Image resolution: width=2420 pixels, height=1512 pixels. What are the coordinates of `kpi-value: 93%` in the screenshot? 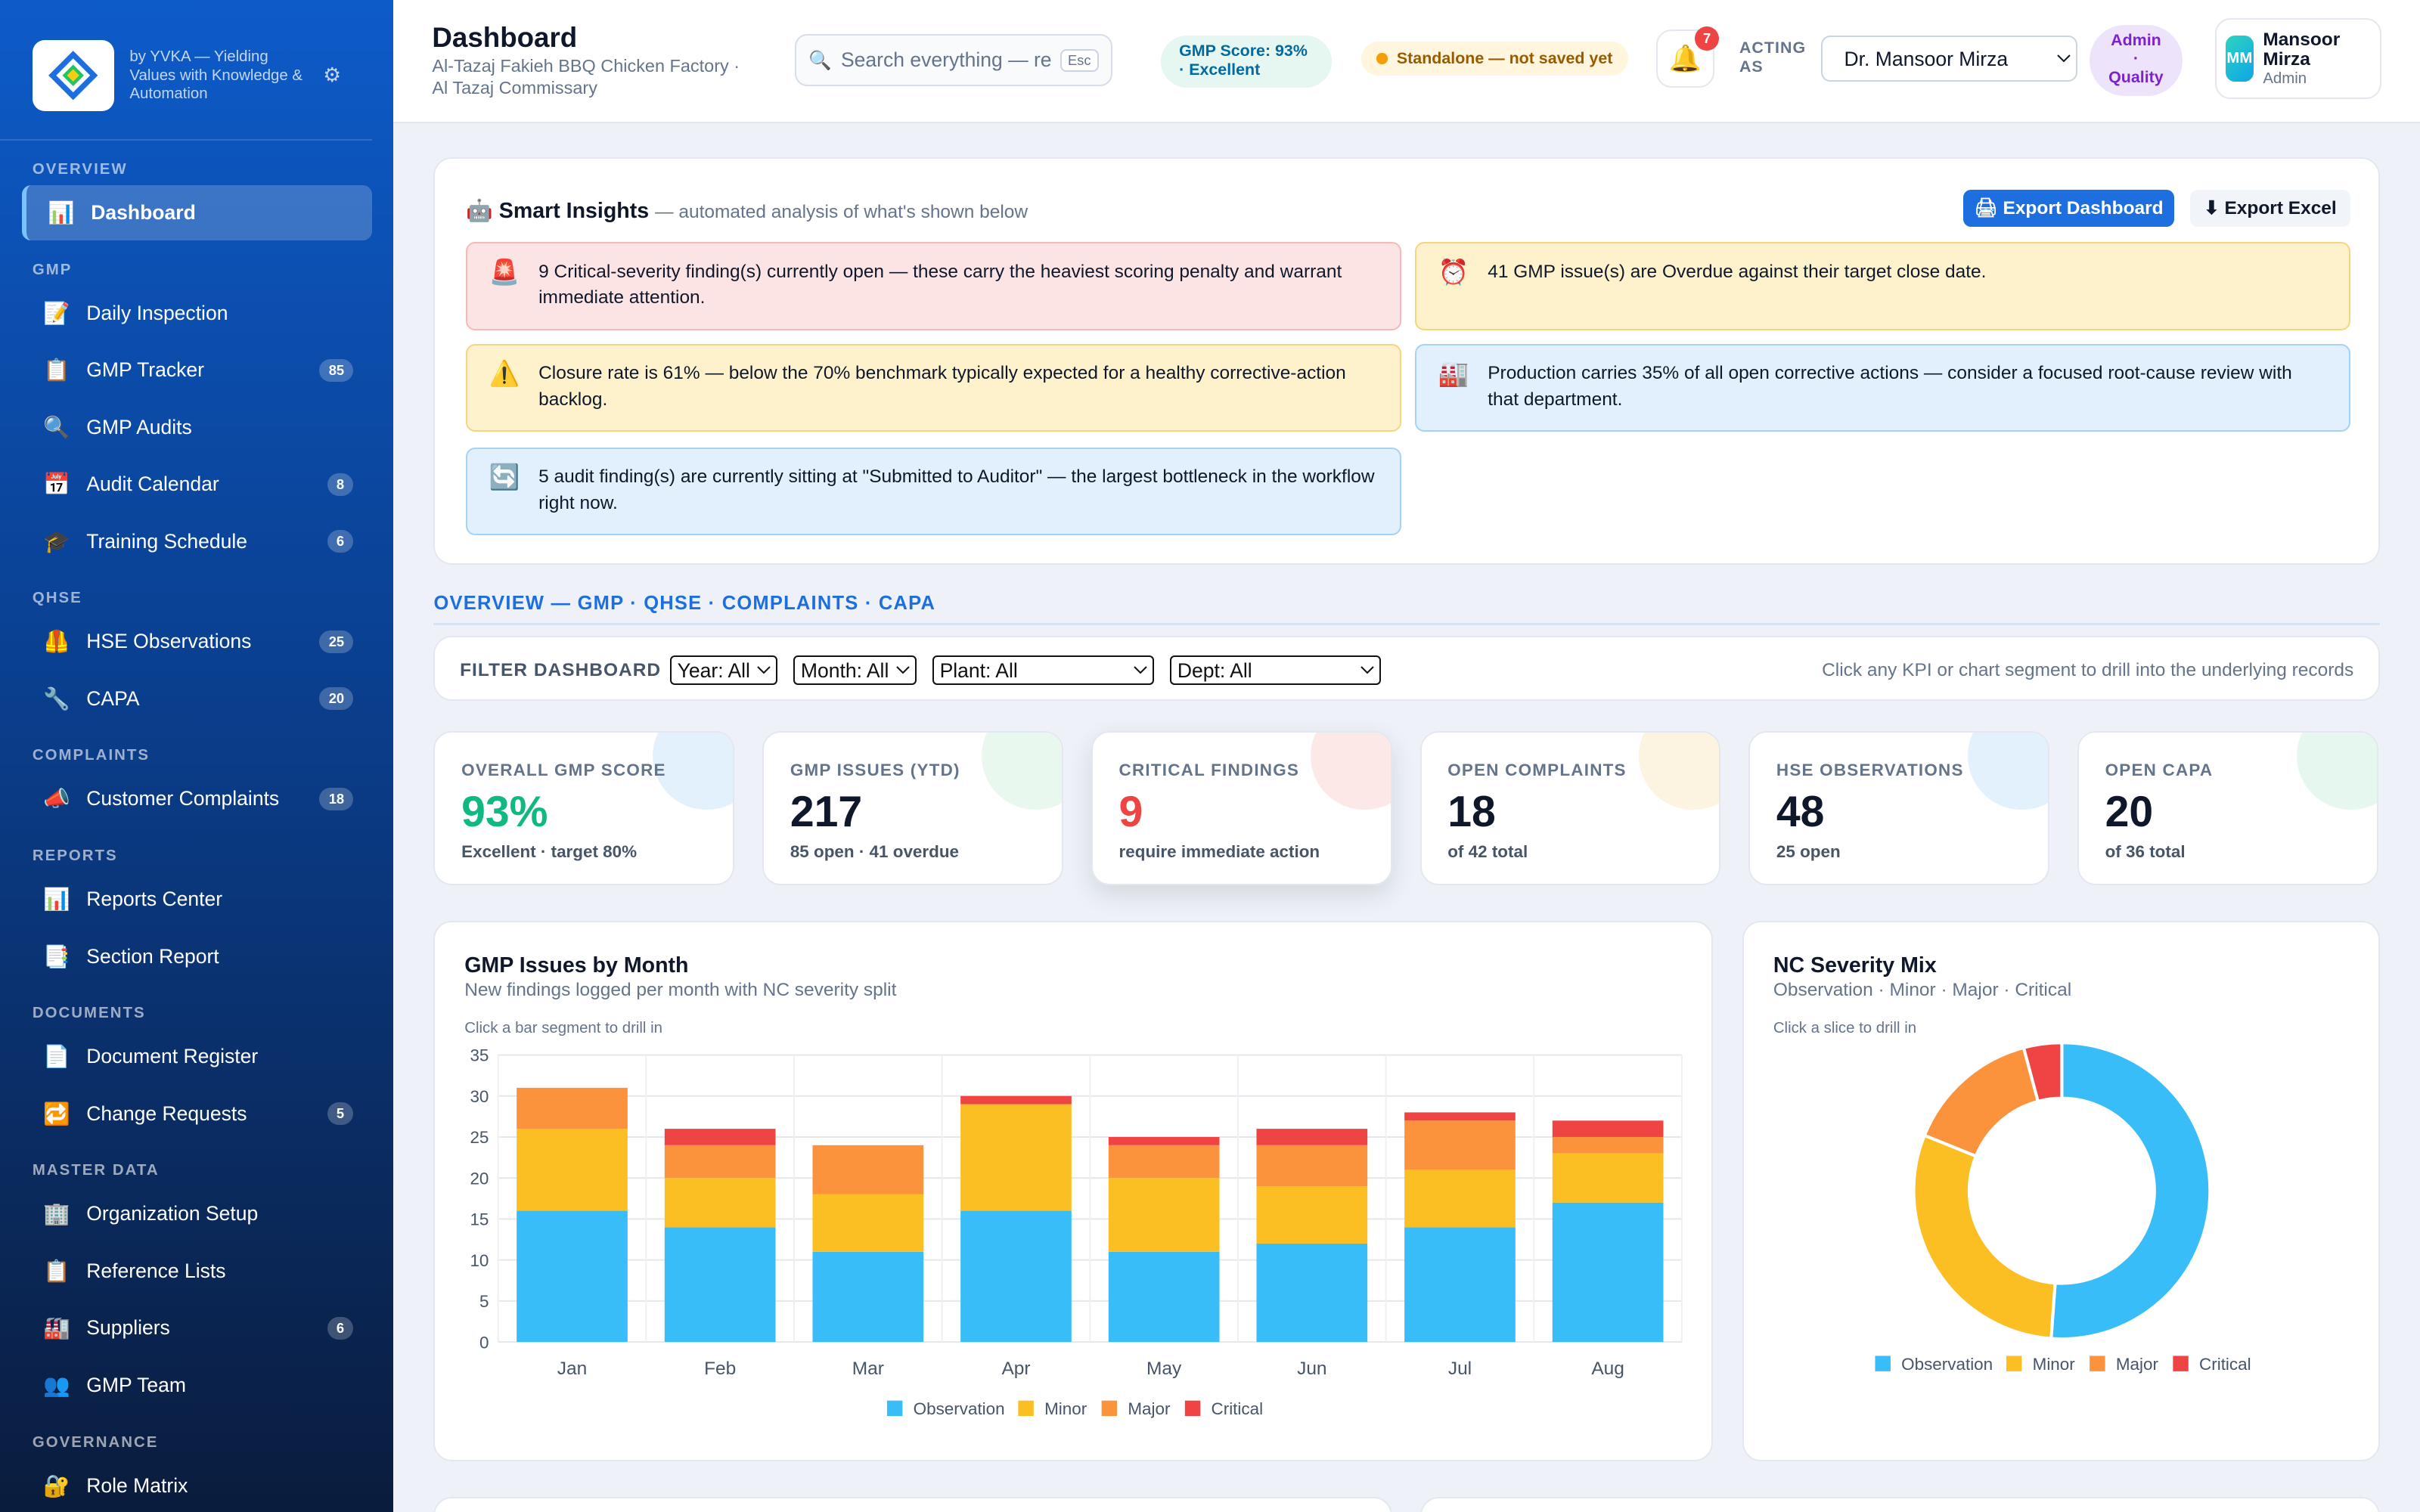 It's located at (504, 812).